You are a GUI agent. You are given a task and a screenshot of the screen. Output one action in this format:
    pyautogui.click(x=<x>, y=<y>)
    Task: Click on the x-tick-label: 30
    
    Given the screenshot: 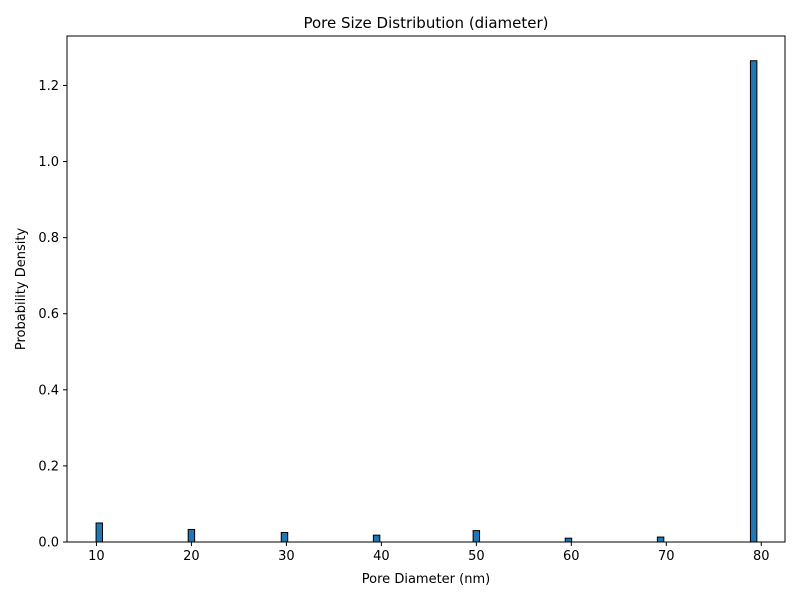 What is the action you would take?
    pyautogui.click(x=286, y=556)
    